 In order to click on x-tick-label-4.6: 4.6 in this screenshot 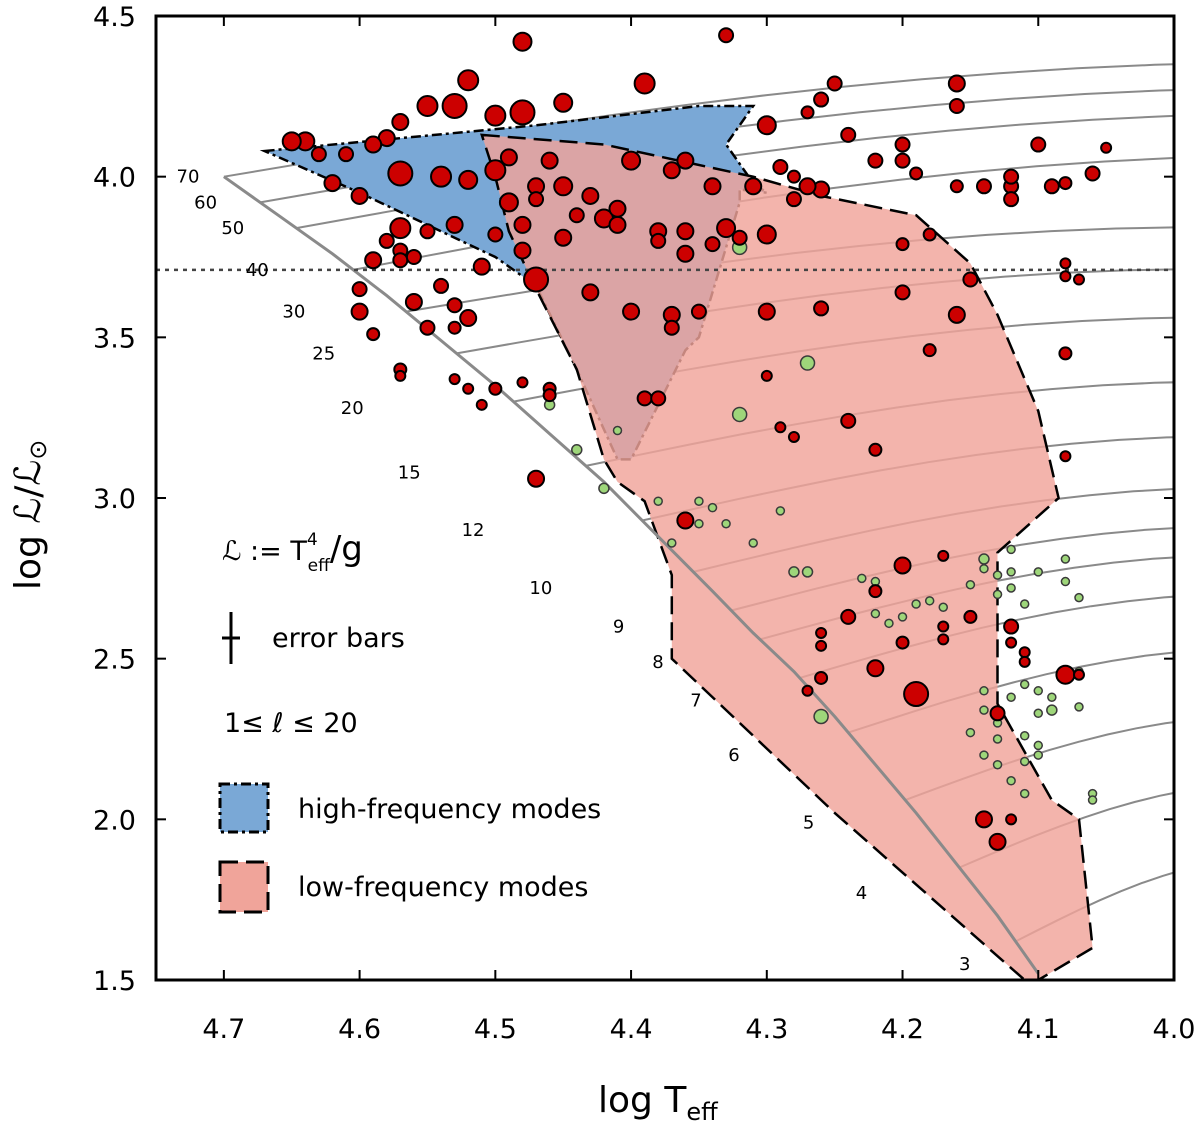, I will do `click(359, 1029)`.